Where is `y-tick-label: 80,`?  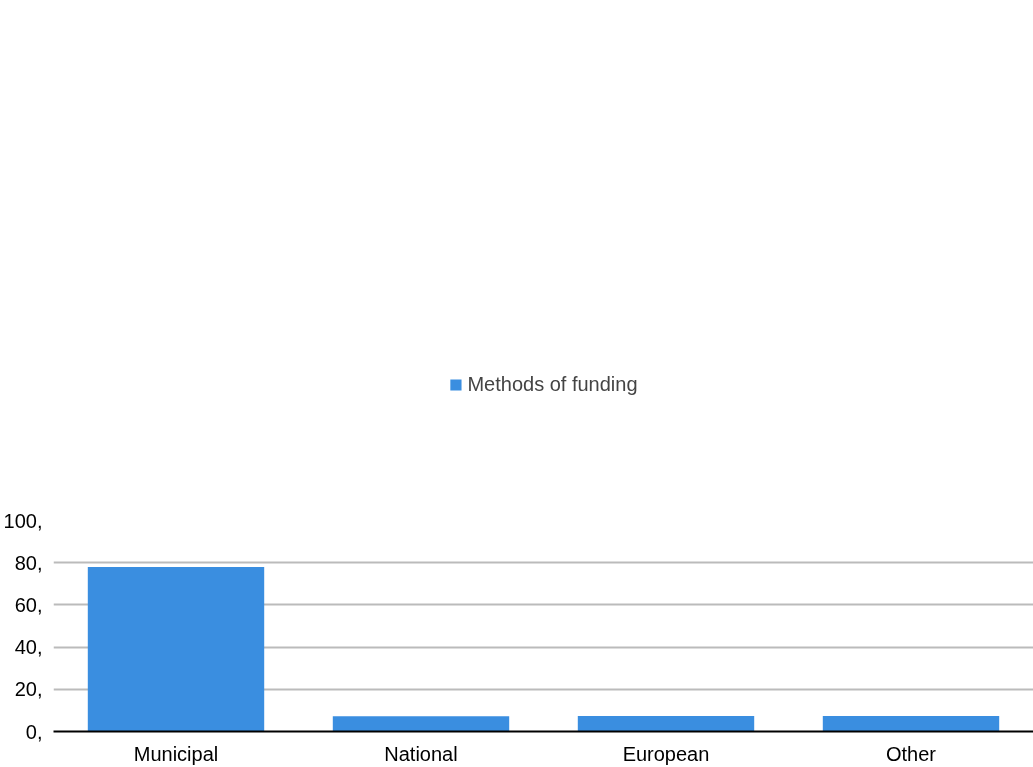 y-tick-label: 80, is located at coordinates (28, 562).